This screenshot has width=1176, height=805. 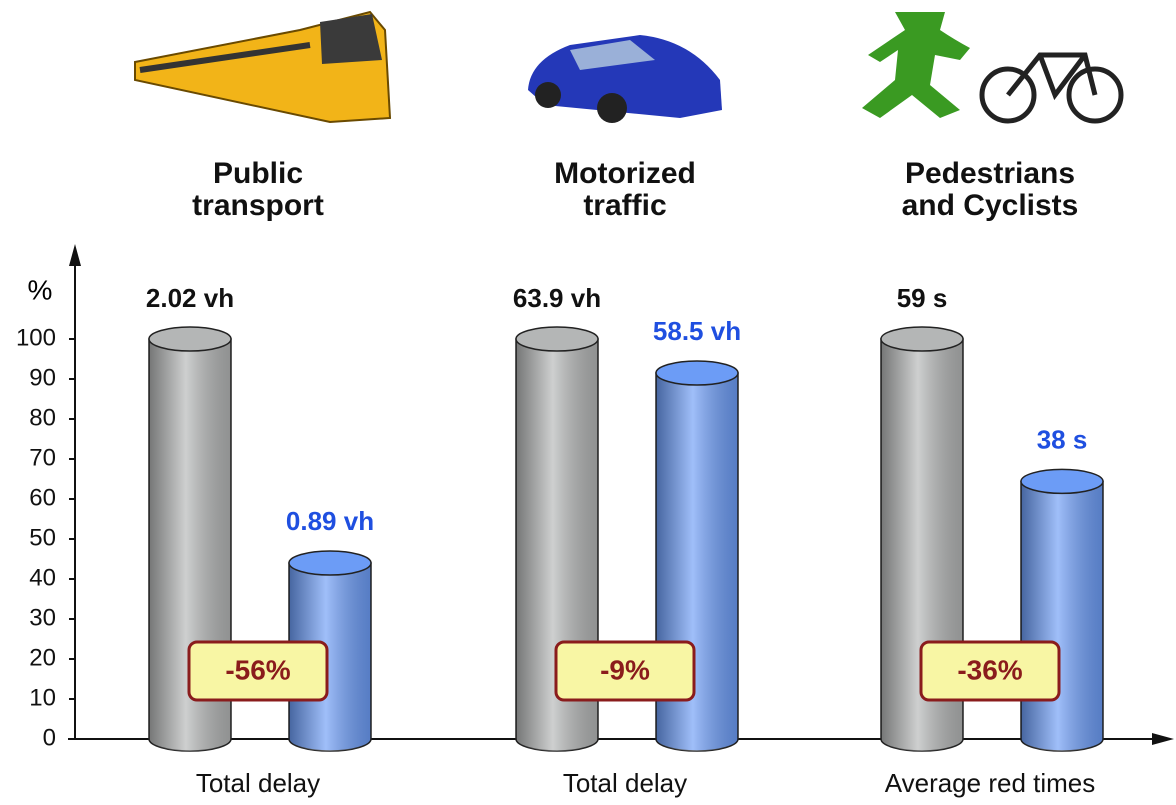 I want to click on x-axis-arrow, so click(x=1163, y=739).